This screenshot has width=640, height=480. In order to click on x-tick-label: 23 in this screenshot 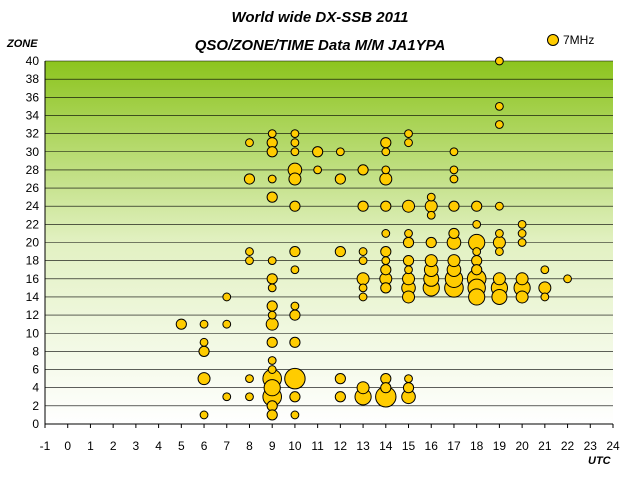, I will do `click(591, 446)`.